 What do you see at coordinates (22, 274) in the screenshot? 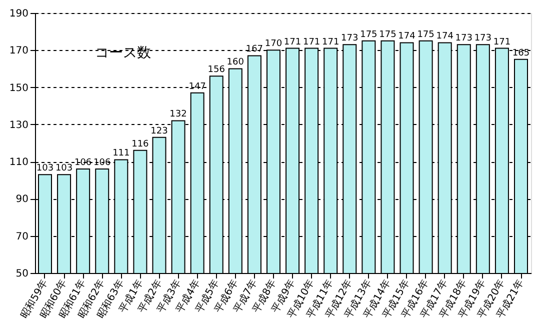
I see `y-tick-label: 50` at bounding box center [22, 274].